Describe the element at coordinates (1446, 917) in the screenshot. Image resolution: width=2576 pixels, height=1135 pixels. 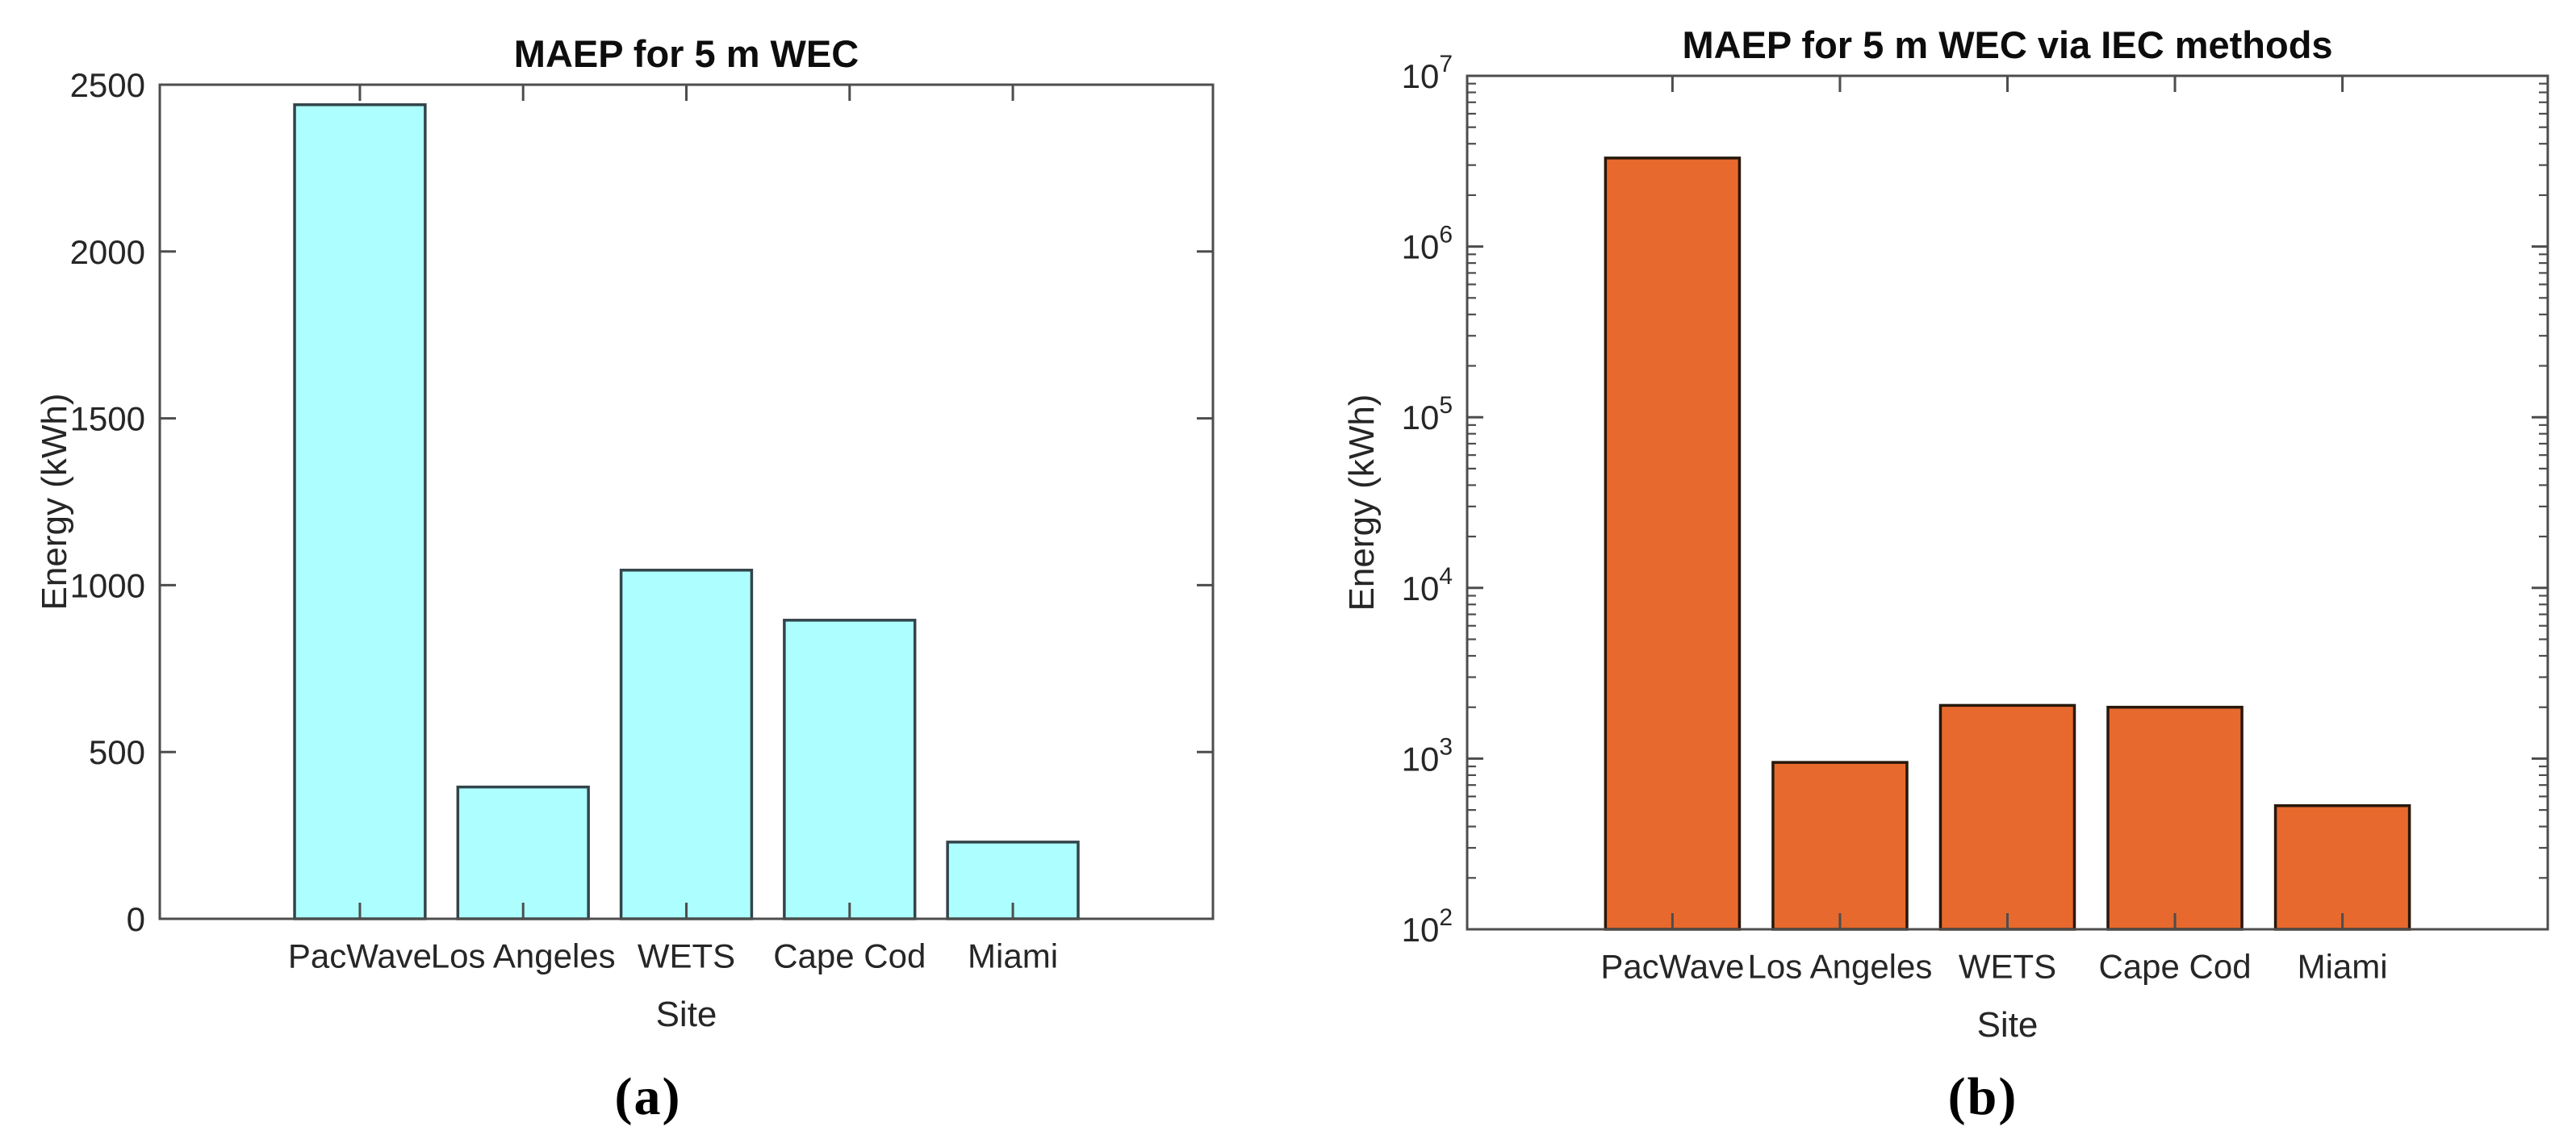
I see `y-tick-exponent: 2` at that location.